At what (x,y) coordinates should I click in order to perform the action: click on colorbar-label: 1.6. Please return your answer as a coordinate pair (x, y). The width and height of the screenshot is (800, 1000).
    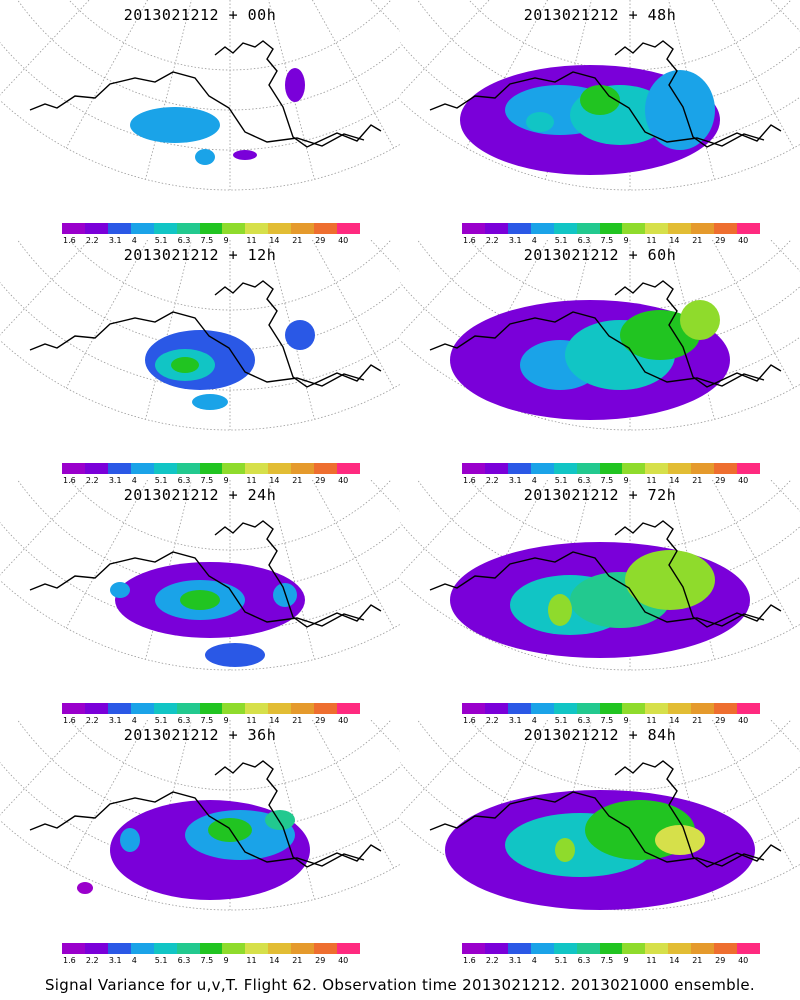
    Looking at the image, I should click on (469, 240).